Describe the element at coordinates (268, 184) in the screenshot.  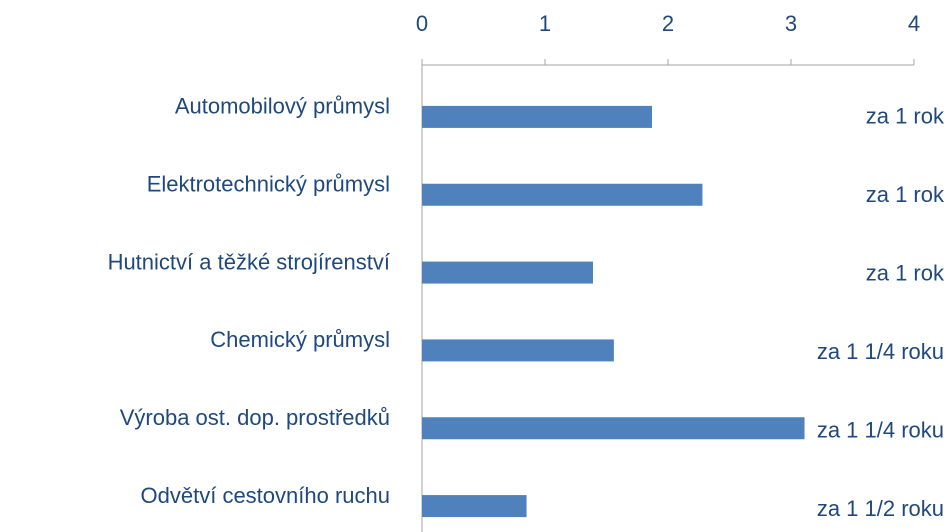
I see `y-tick-label: Elektrotechnický průmysl` at that location.